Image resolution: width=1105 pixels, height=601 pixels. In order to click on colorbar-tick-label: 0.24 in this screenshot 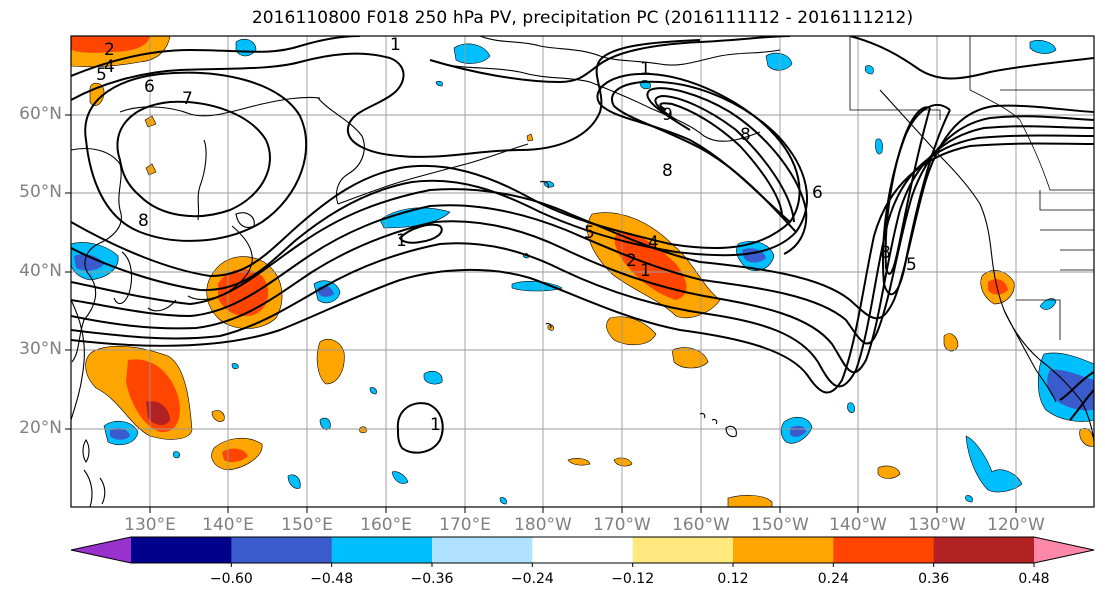, I will do `click(833, 579)`.